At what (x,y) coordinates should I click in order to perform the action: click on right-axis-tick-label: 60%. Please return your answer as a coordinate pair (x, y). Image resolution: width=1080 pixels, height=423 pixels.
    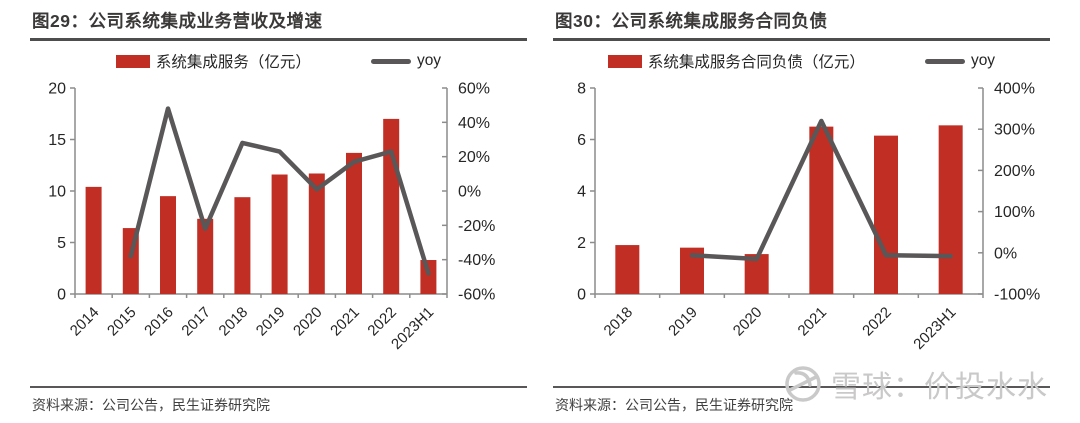
    Looking at the image, I should click on (474, 89).